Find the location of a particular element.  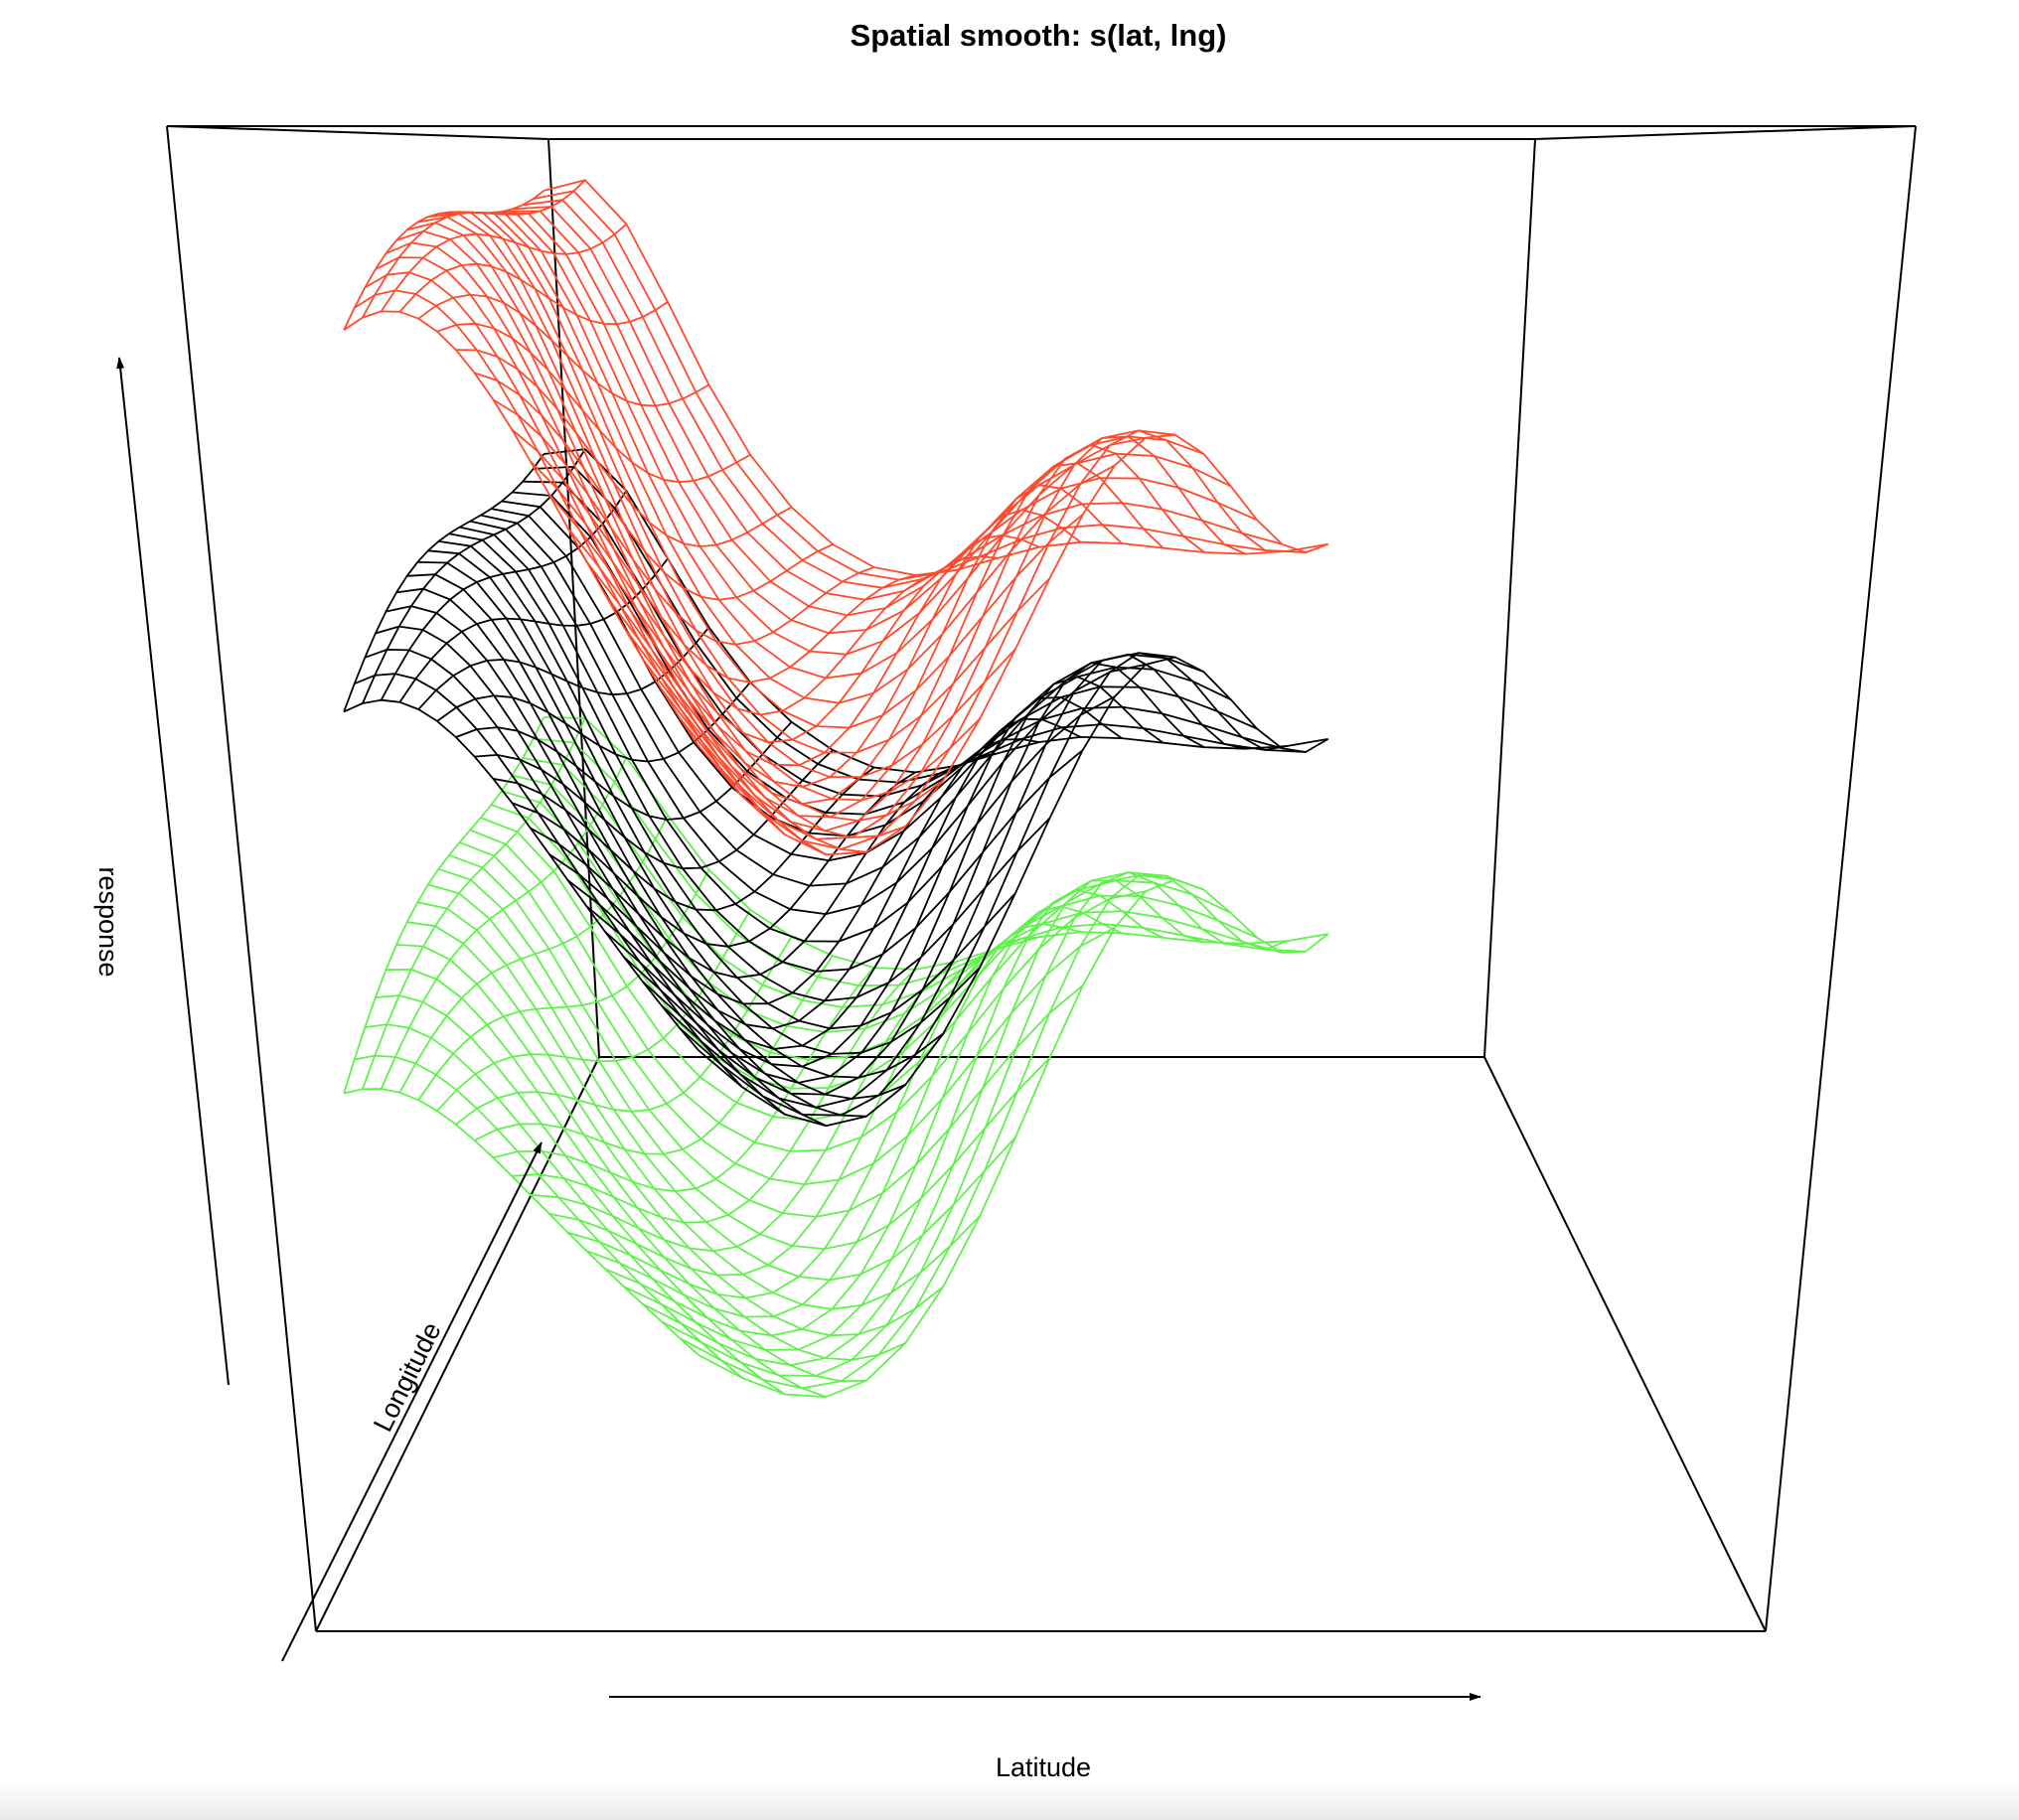

chart-title: Spatial smooth: s(lat, lng) is located at coordinates (1039, 35).